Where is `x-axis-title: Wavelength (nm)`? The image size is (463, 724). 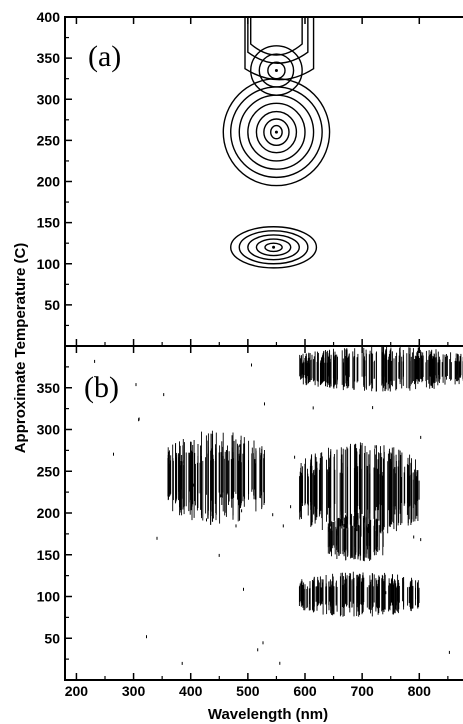 x-axis-title: Wavelength (nm) is located at coordinates (268, 714).